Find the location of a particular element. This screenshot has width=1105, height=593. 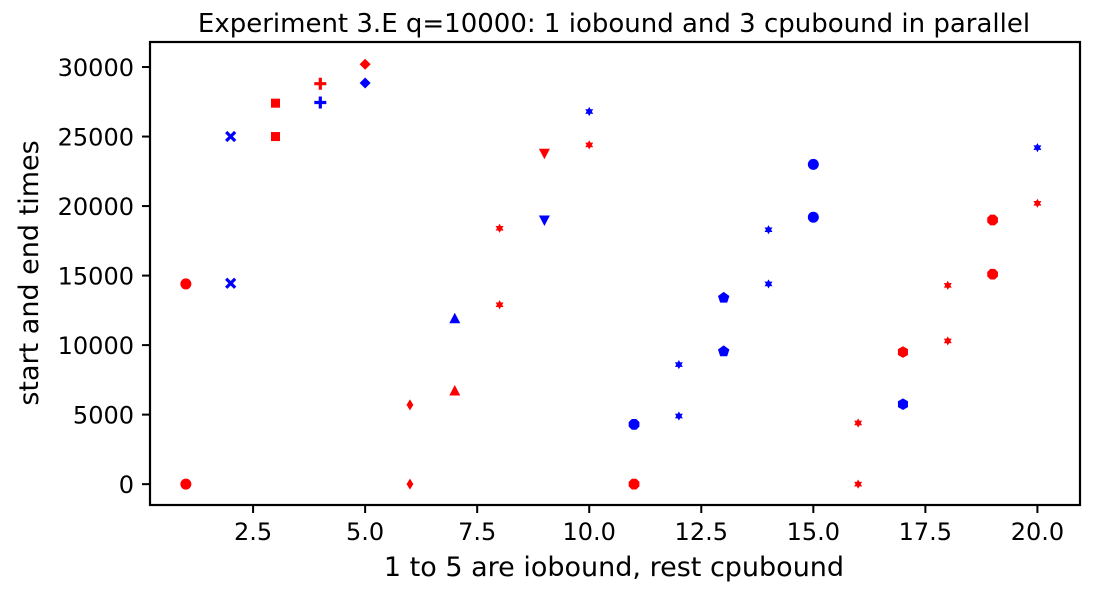

y-tick-label: 30000 is located at coordinates (96, 68).